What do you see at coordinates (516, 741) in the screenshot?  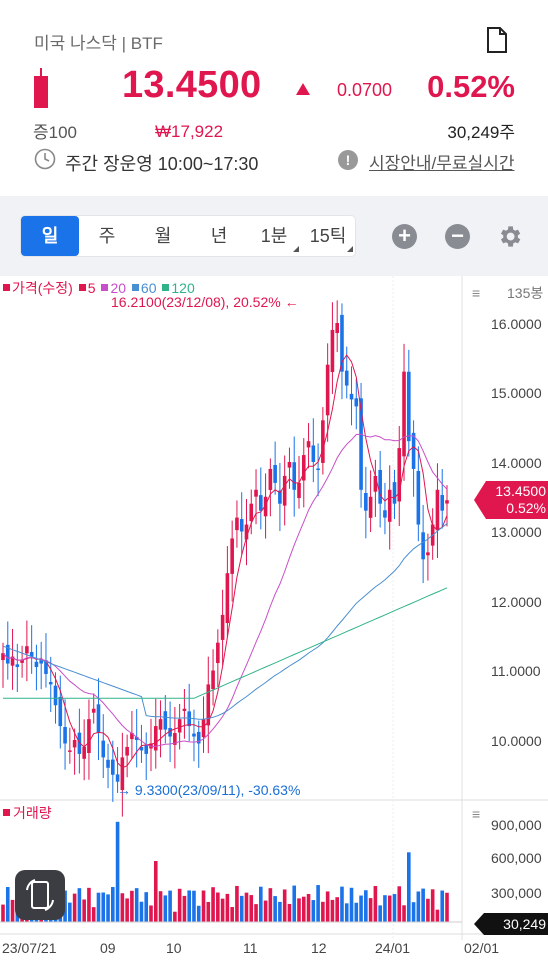 I see `y-tick: 10.0000` at bounding box center [516, 741].